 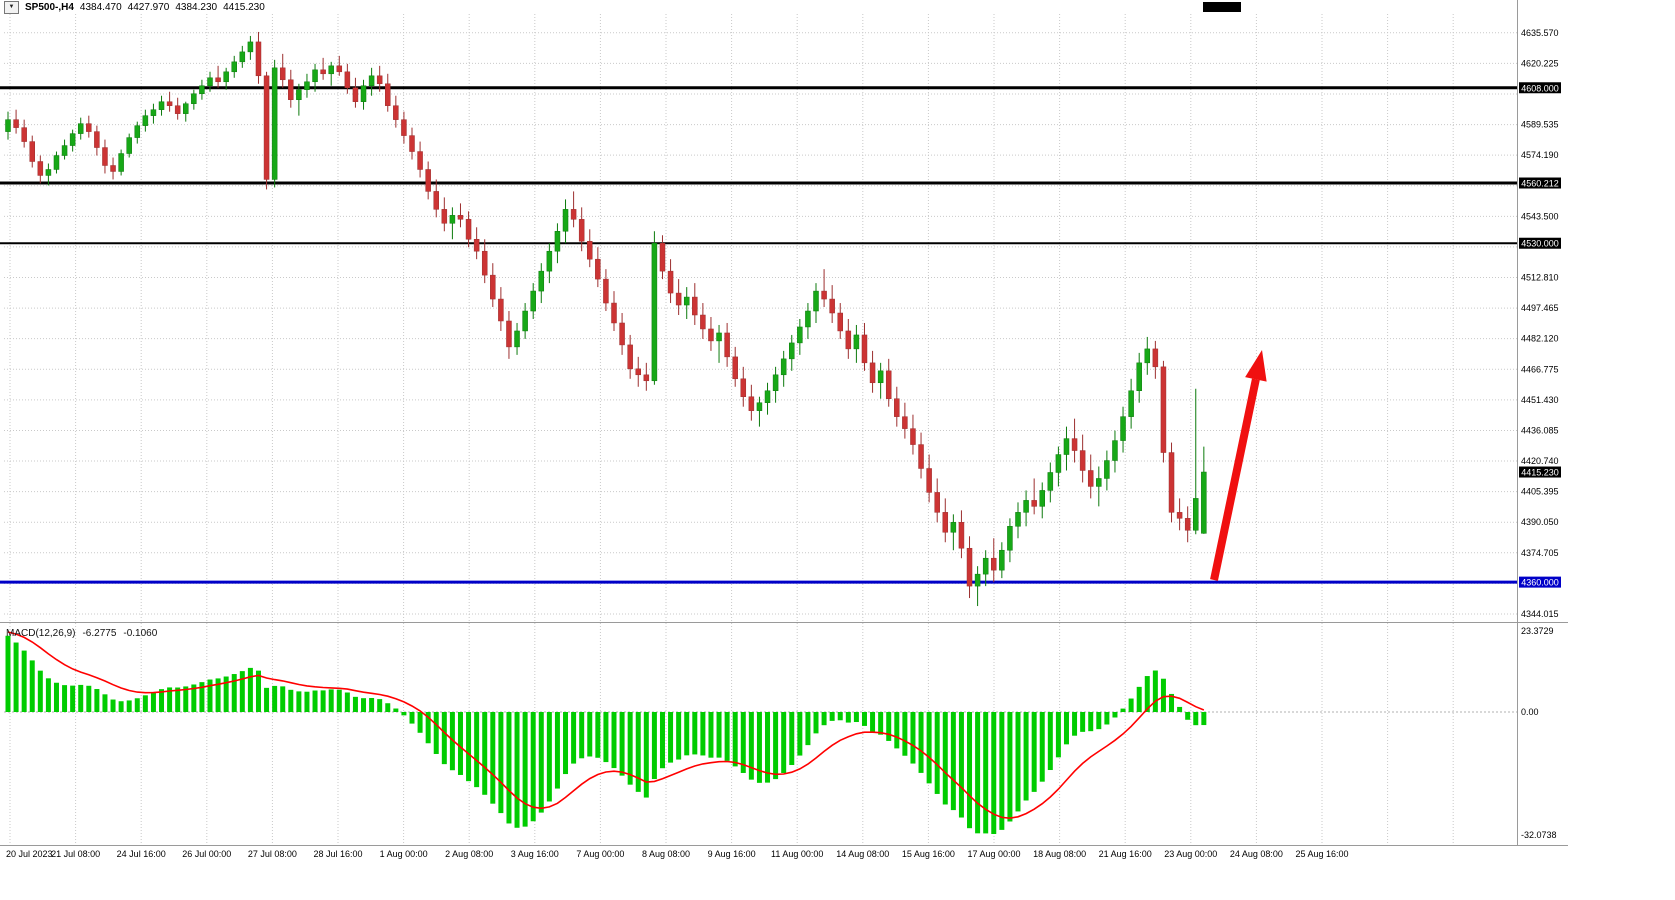 I want to click on svg-text: 23.3729, so click(x=1537, y=631).